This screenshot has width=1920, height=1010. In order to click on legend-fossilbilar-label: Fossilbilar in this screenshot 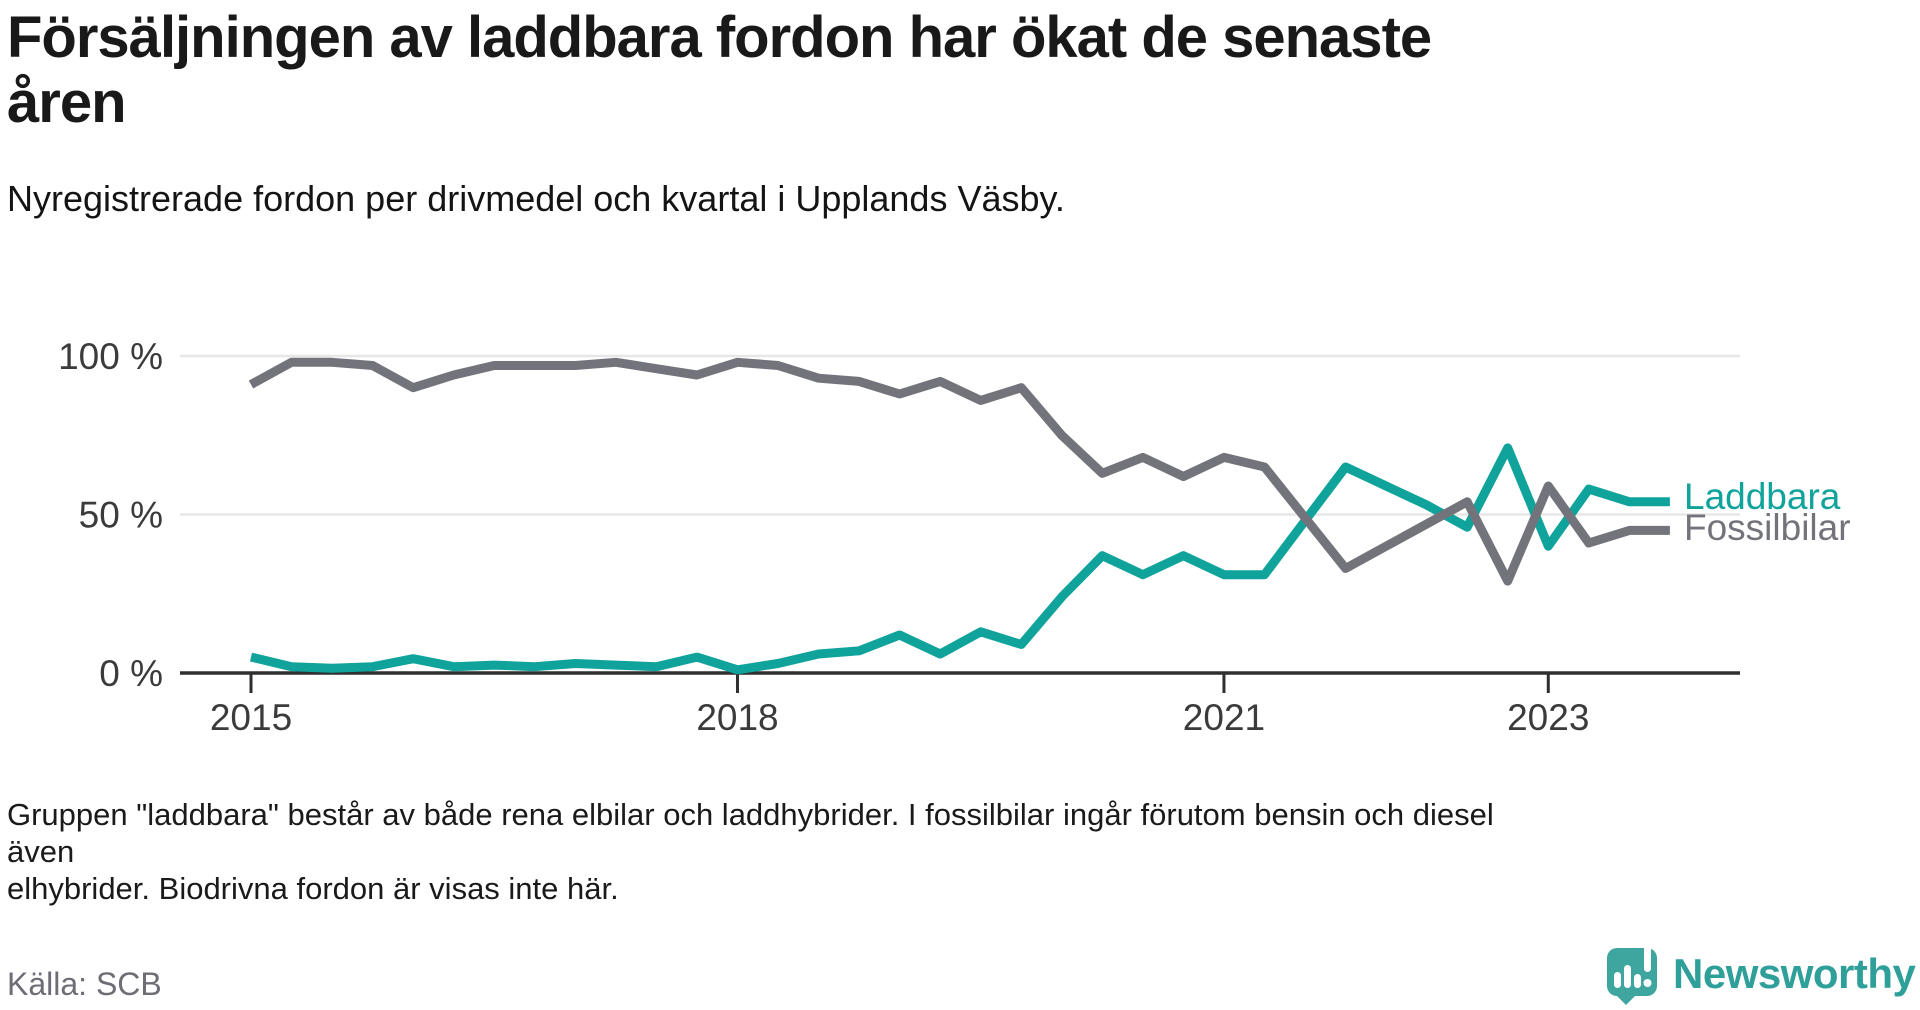, I will do `click(1767, 527)`.